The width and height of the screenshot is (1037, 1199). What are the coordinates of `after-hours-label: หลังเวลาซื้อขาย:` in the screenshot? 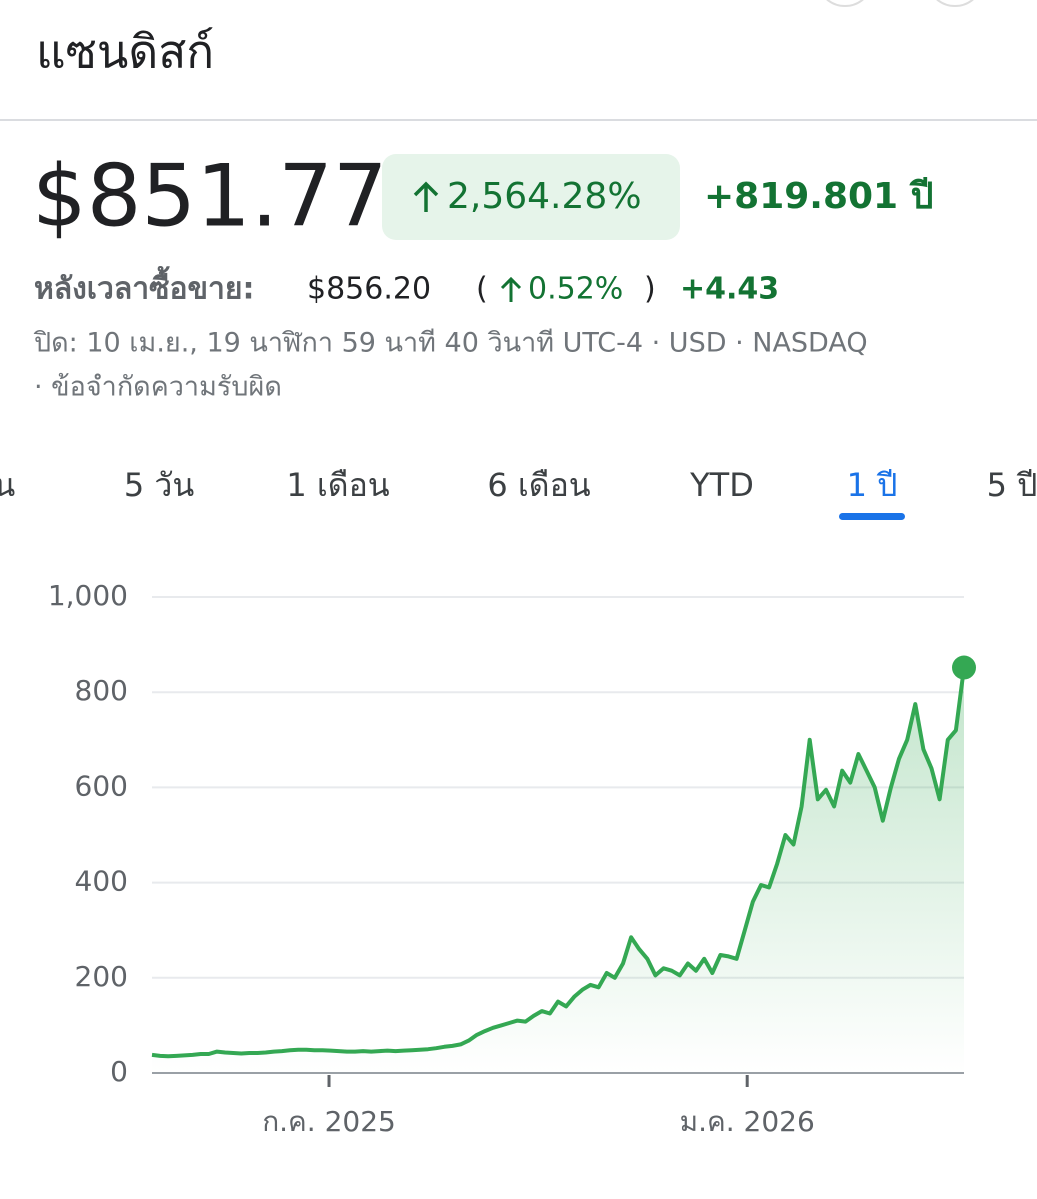 It's located at (144, 286).